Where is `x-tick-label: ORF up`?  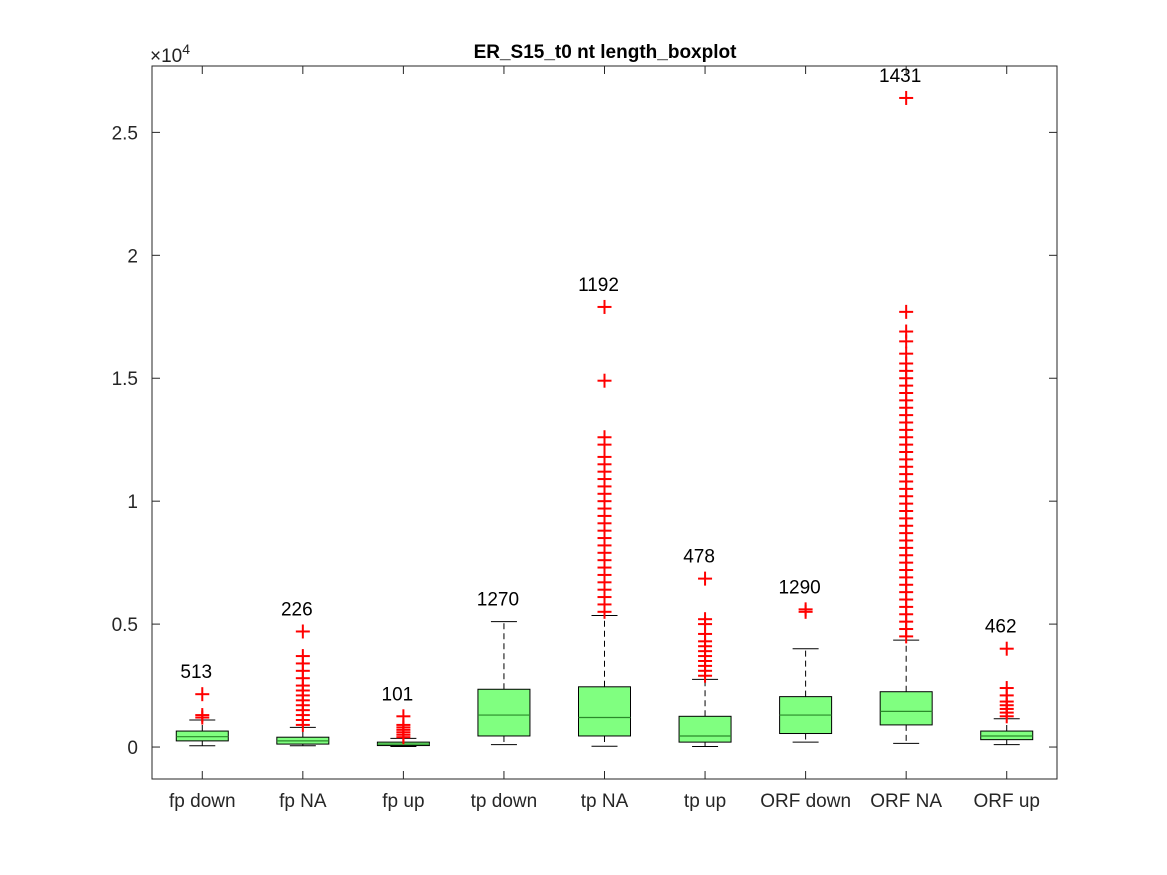
x-tick-label: ORF up is located at coordinates (1006, 801).